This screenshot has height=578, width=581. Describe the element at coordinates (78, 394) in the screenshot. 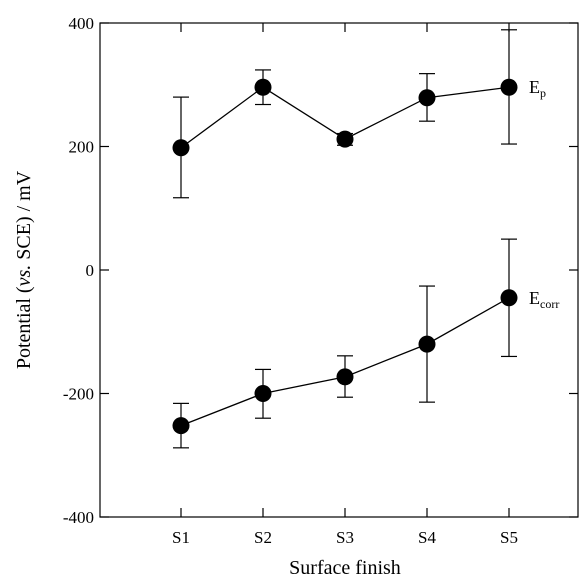

I see `y-tick-label: -200` at that location.